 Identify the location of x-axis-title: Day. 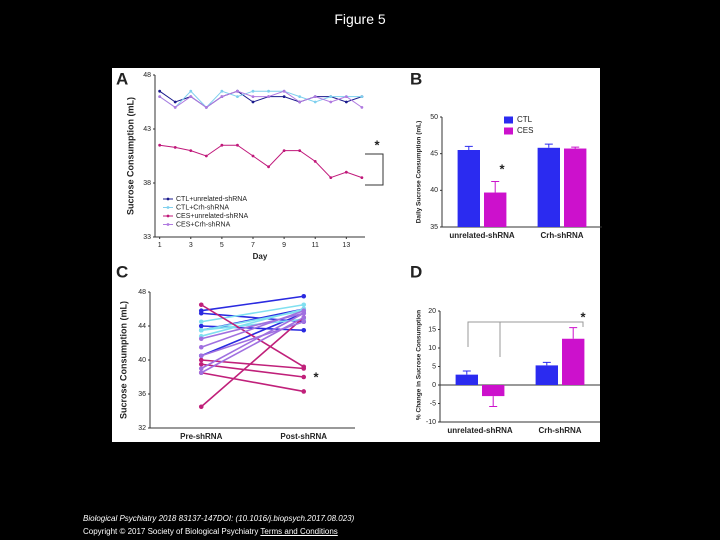
(260, 256).